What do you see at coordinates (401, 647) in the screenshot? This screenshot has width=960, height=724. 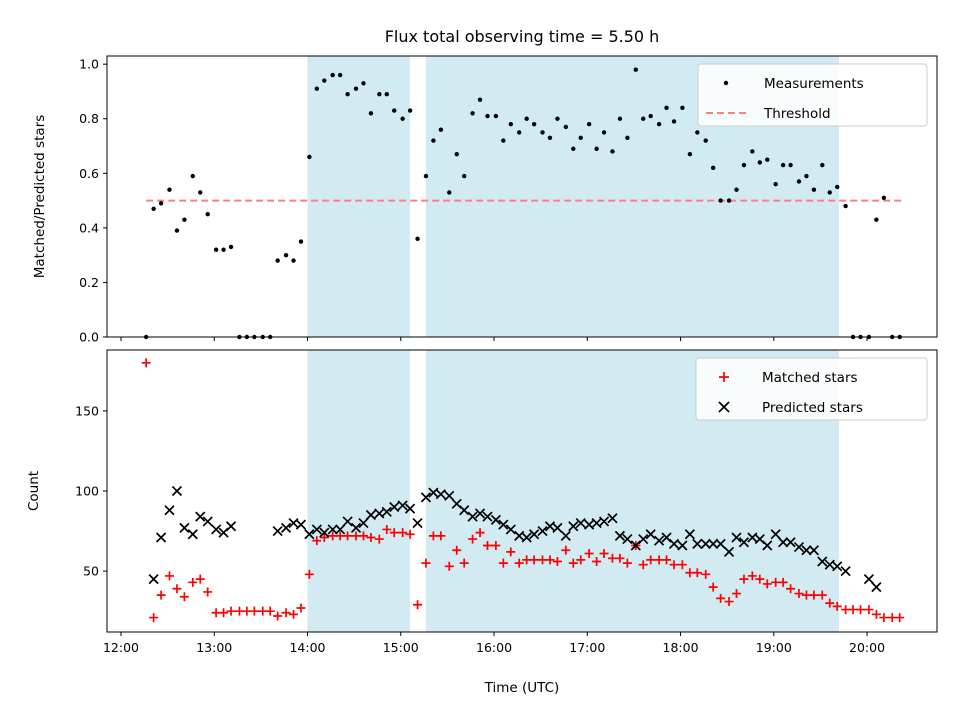 I see `x-tick-label-3: 15:00` at bounding box center [401, 647].